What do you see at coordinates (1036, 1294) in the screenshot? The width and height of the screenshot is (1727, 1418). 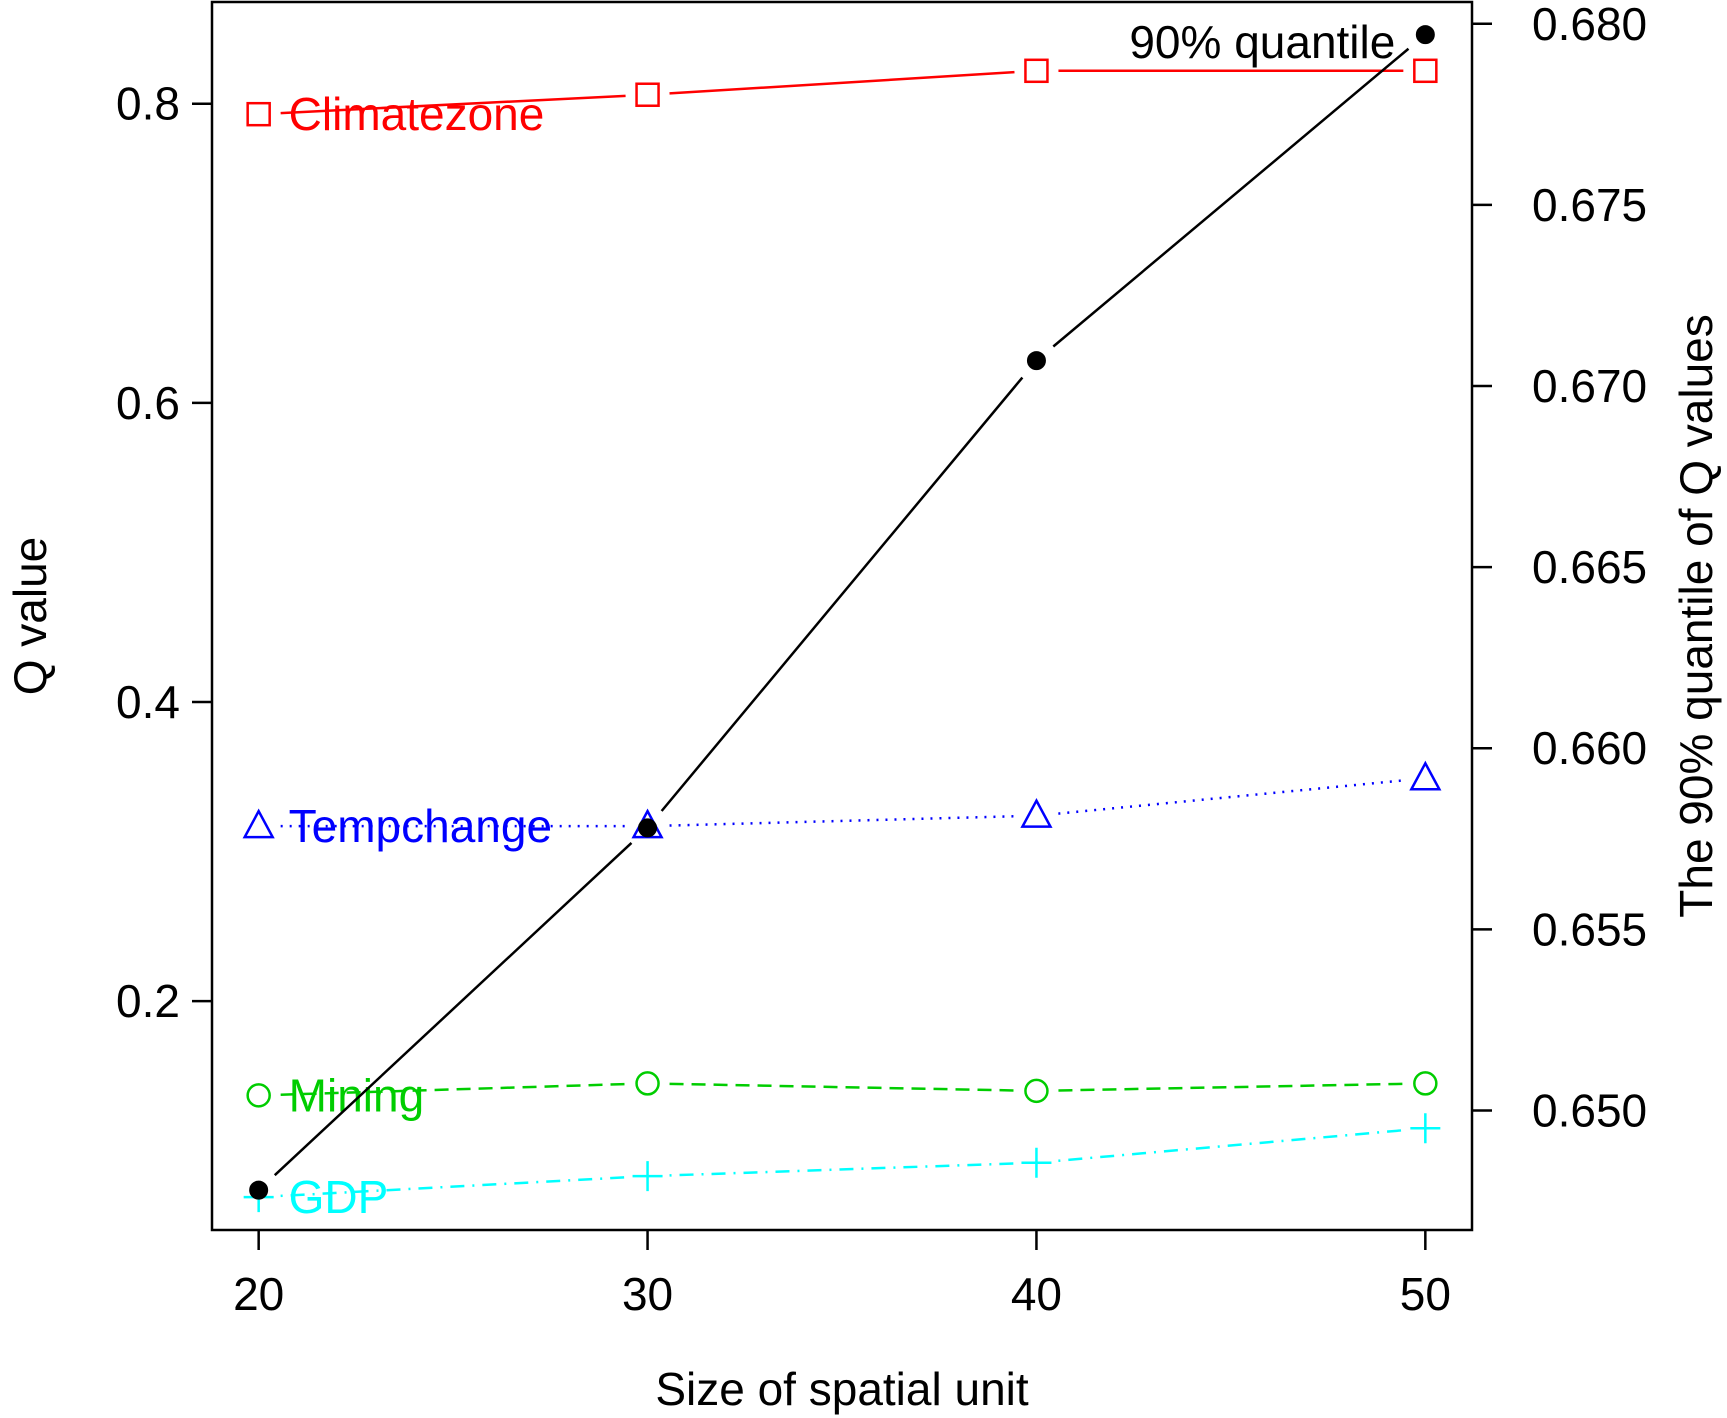 I see `x-tick-label: 40` at bounding box center [1036, 1294].